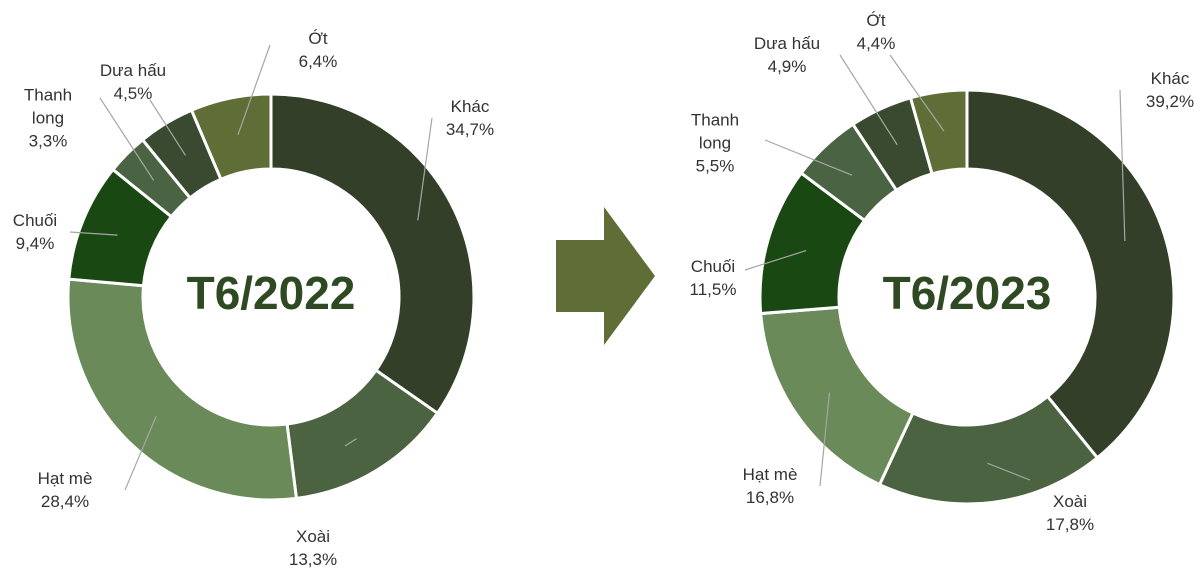 This screenshot has width=1204, height=578. I want to click on value-label: 16,8%, so click(770, 497).